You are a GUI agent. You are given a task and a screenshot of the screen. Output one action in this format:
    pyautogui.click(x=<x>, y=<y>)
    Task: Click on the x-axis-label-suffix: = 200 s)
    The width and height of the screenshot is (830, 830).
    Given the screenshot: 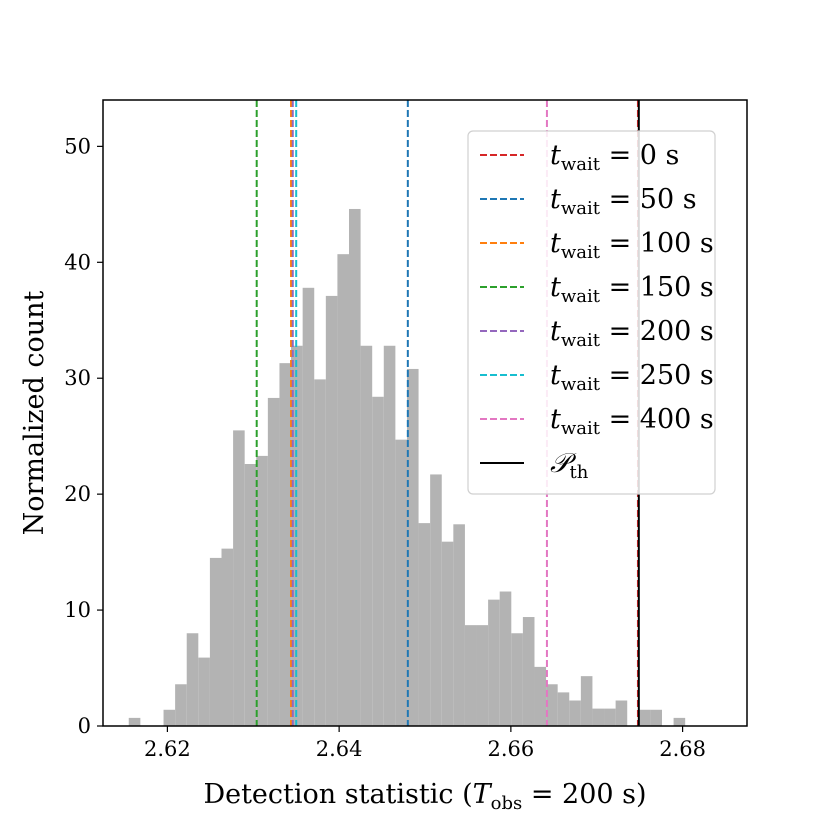 What is the action you would take?
    pyautogui.click(x=584, y=794)
    